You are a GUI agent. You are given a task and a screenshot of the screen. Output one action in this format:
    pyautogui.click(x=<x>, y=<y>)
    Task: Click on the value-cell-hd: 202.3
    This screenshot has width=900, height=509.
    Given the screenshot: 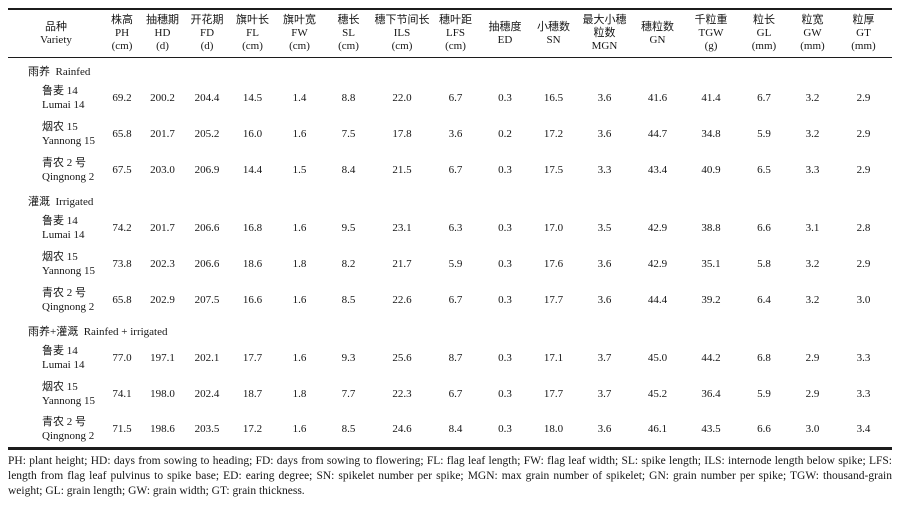 What is the action you would take?
    pyautogui.click(x=162, y=264)
    